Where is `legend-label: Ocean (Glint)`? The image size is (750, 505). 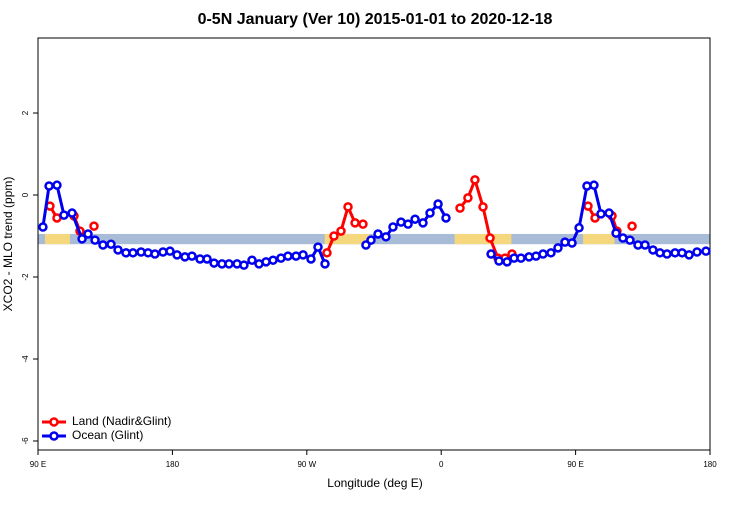 legend-label: Ocean (Glint) is located at coordinates (107, 435).